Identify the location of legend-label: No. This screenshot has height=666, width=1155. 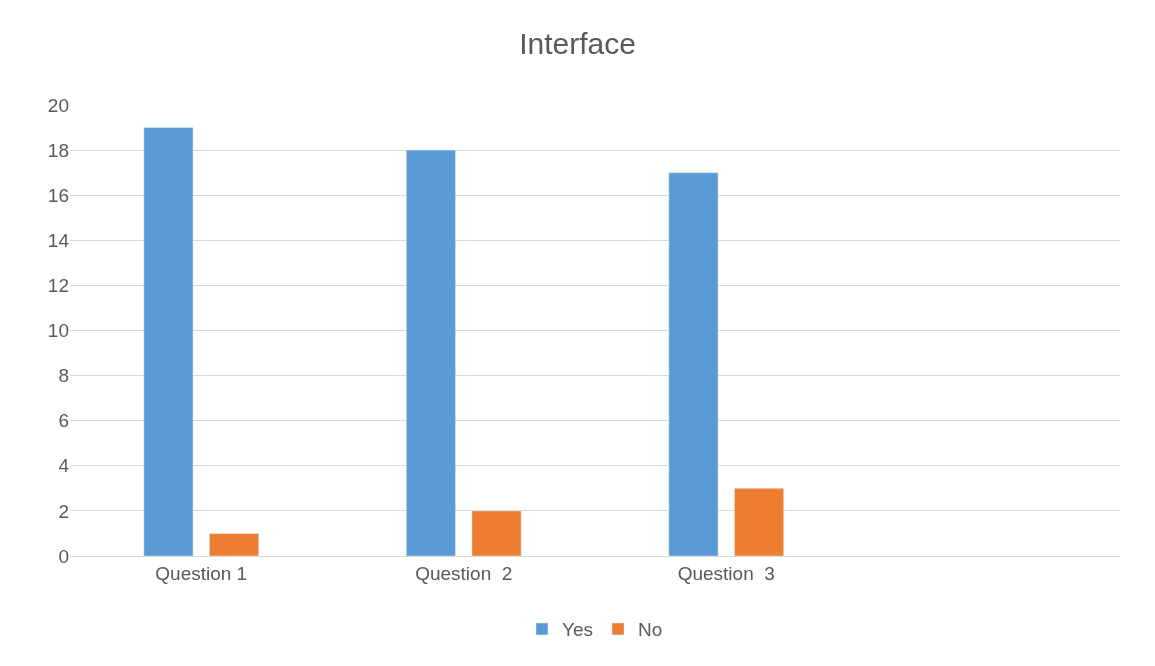
(650, 630).